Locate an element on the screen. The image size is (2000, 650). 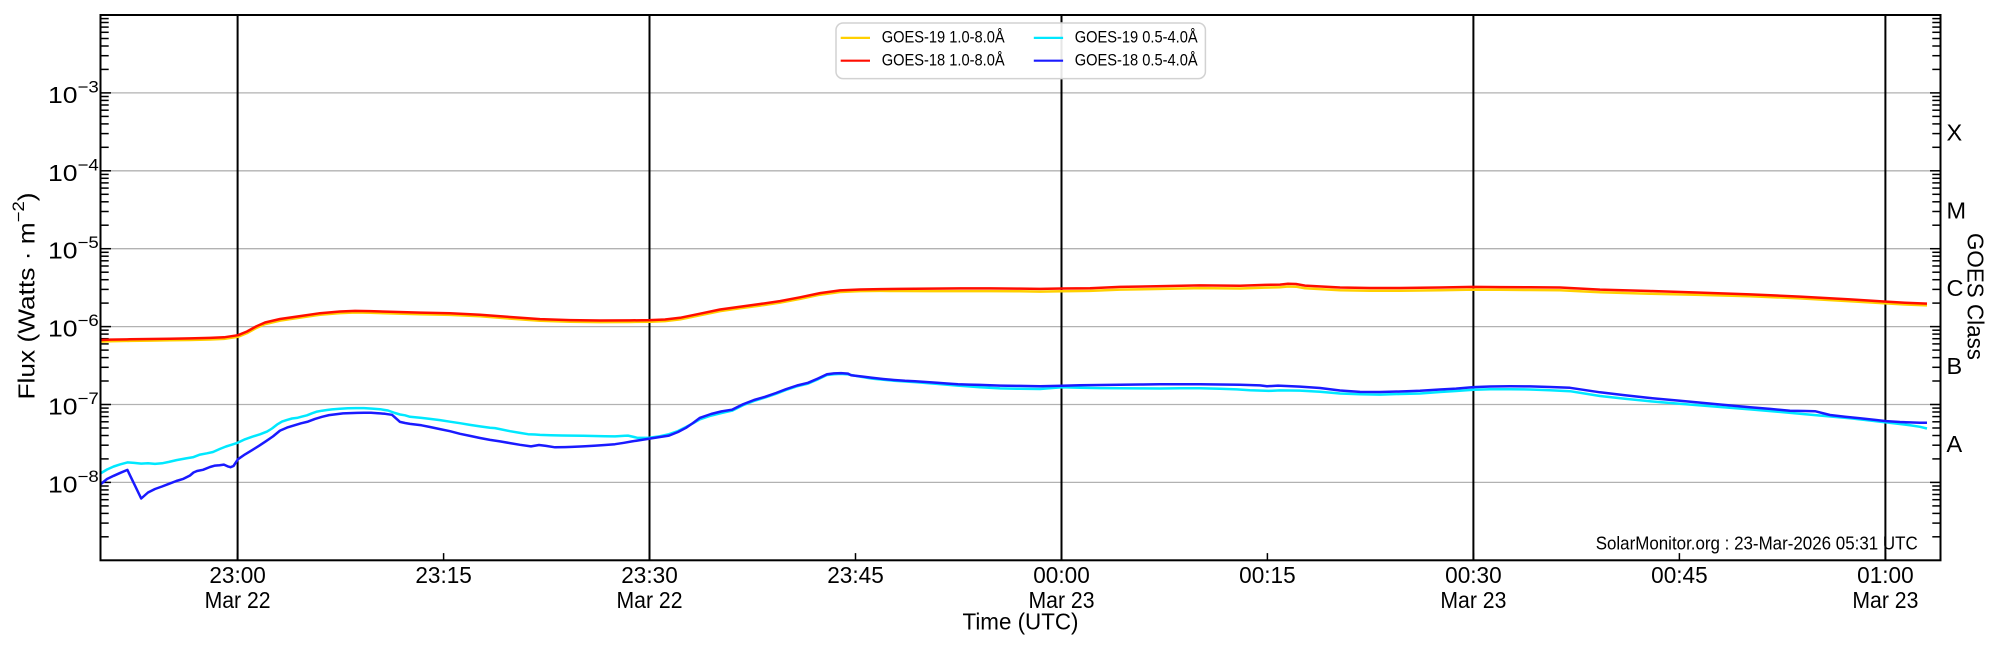
svg-text:10−4: 10 −4 is located at coordinates (73, 171).